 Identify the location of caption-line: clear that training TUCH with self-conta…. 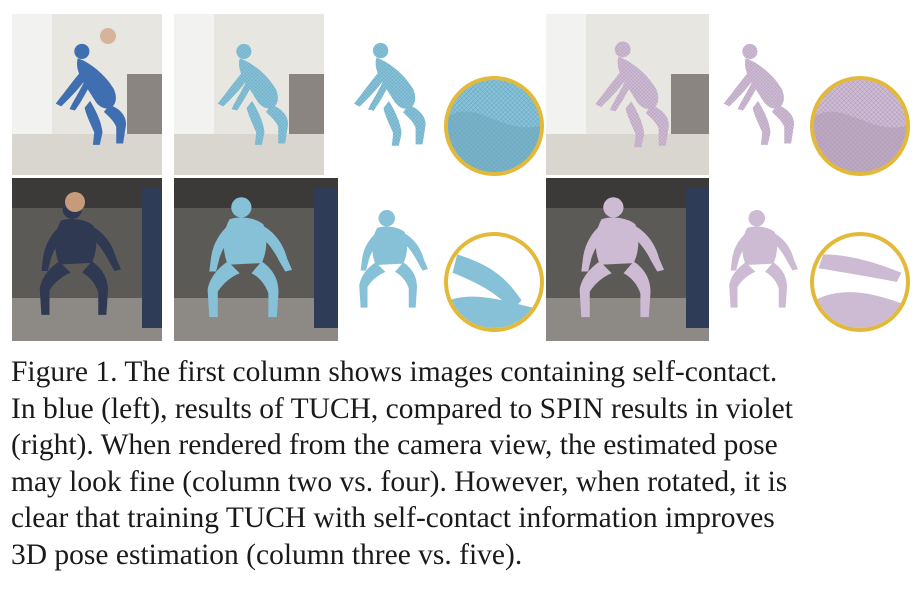
(393, 518).